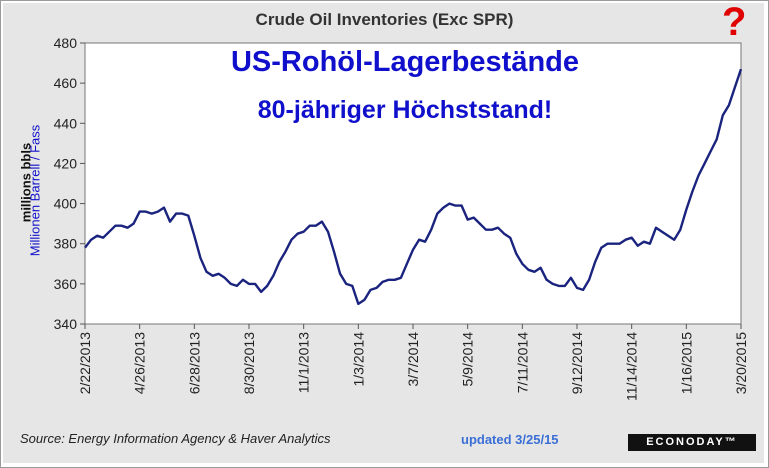 Image resolution: width=769 pixels, height=468 pixels. What do you see at coordinates (66, 43) in the screenshot?
I see `y-tick-label: 480` at bounding box center [66, 43].